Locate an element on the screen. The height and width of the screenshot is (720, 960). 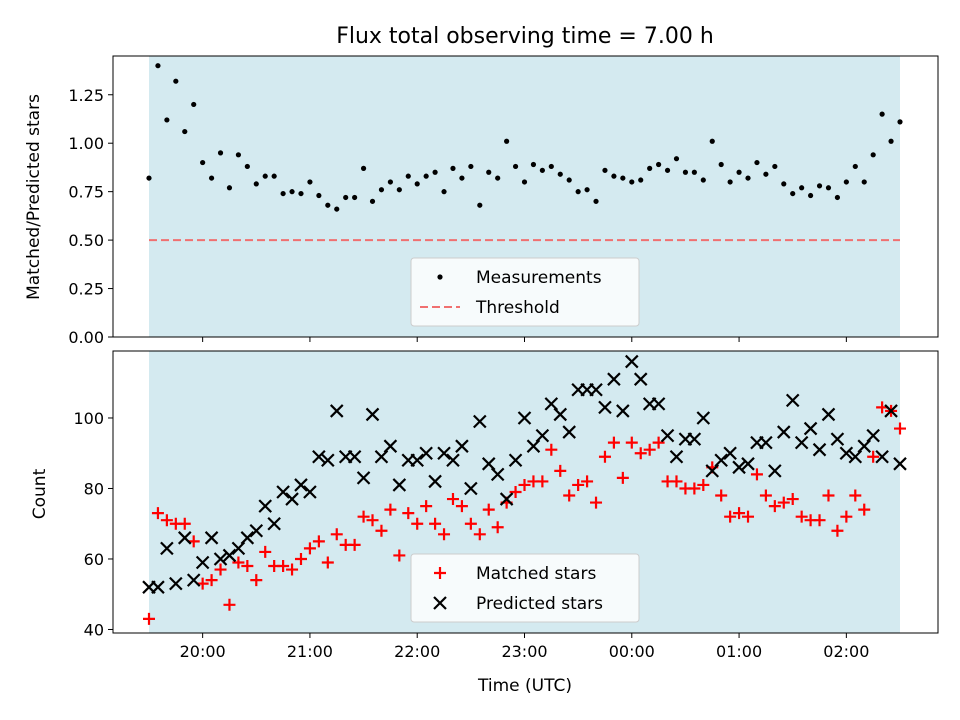
y-tick-label: 100 is located at coordinates (88, 418).